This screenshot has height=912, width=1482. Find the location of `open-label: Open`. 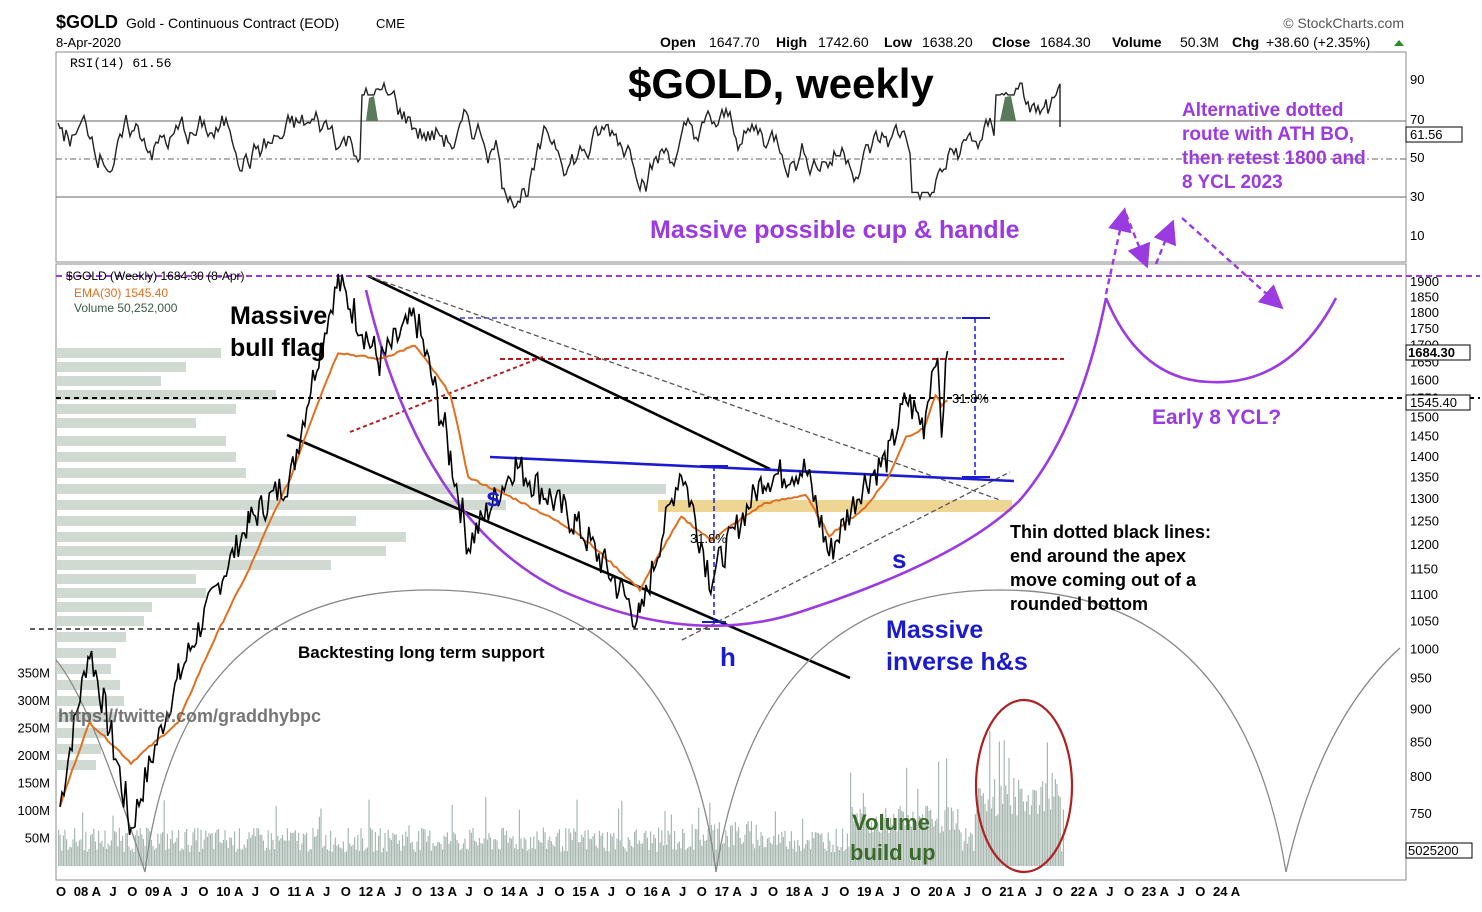

open-label: Open is located at coordinates (678, 42).